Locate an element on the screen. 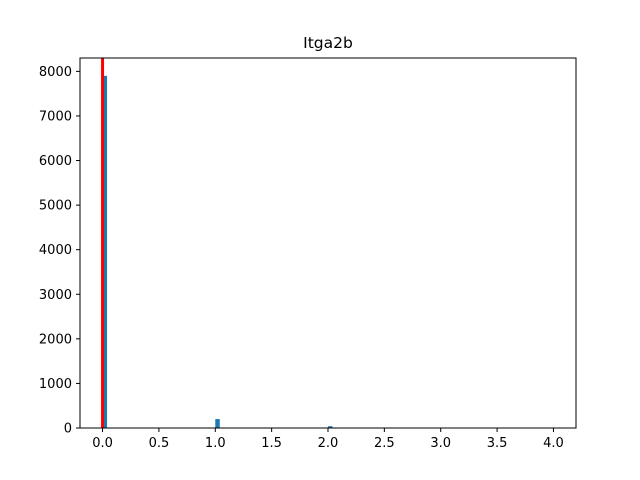 Image resolution: width=640 pixels, height=480 pixels. x-tick-label: 1.0 is located at coordinates (215, 443).